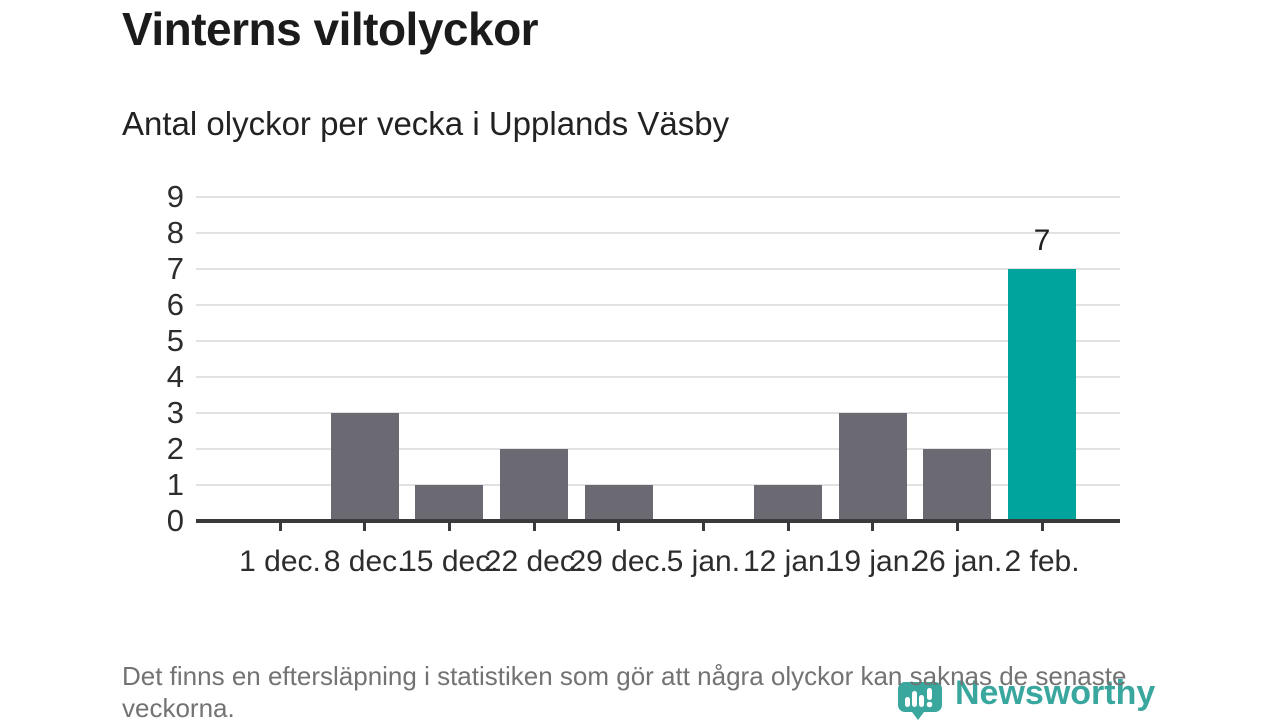 This screenshot has height=724, width=1280. I want to click on page-title: Vinterns viltolyckor, so click(330, 29).